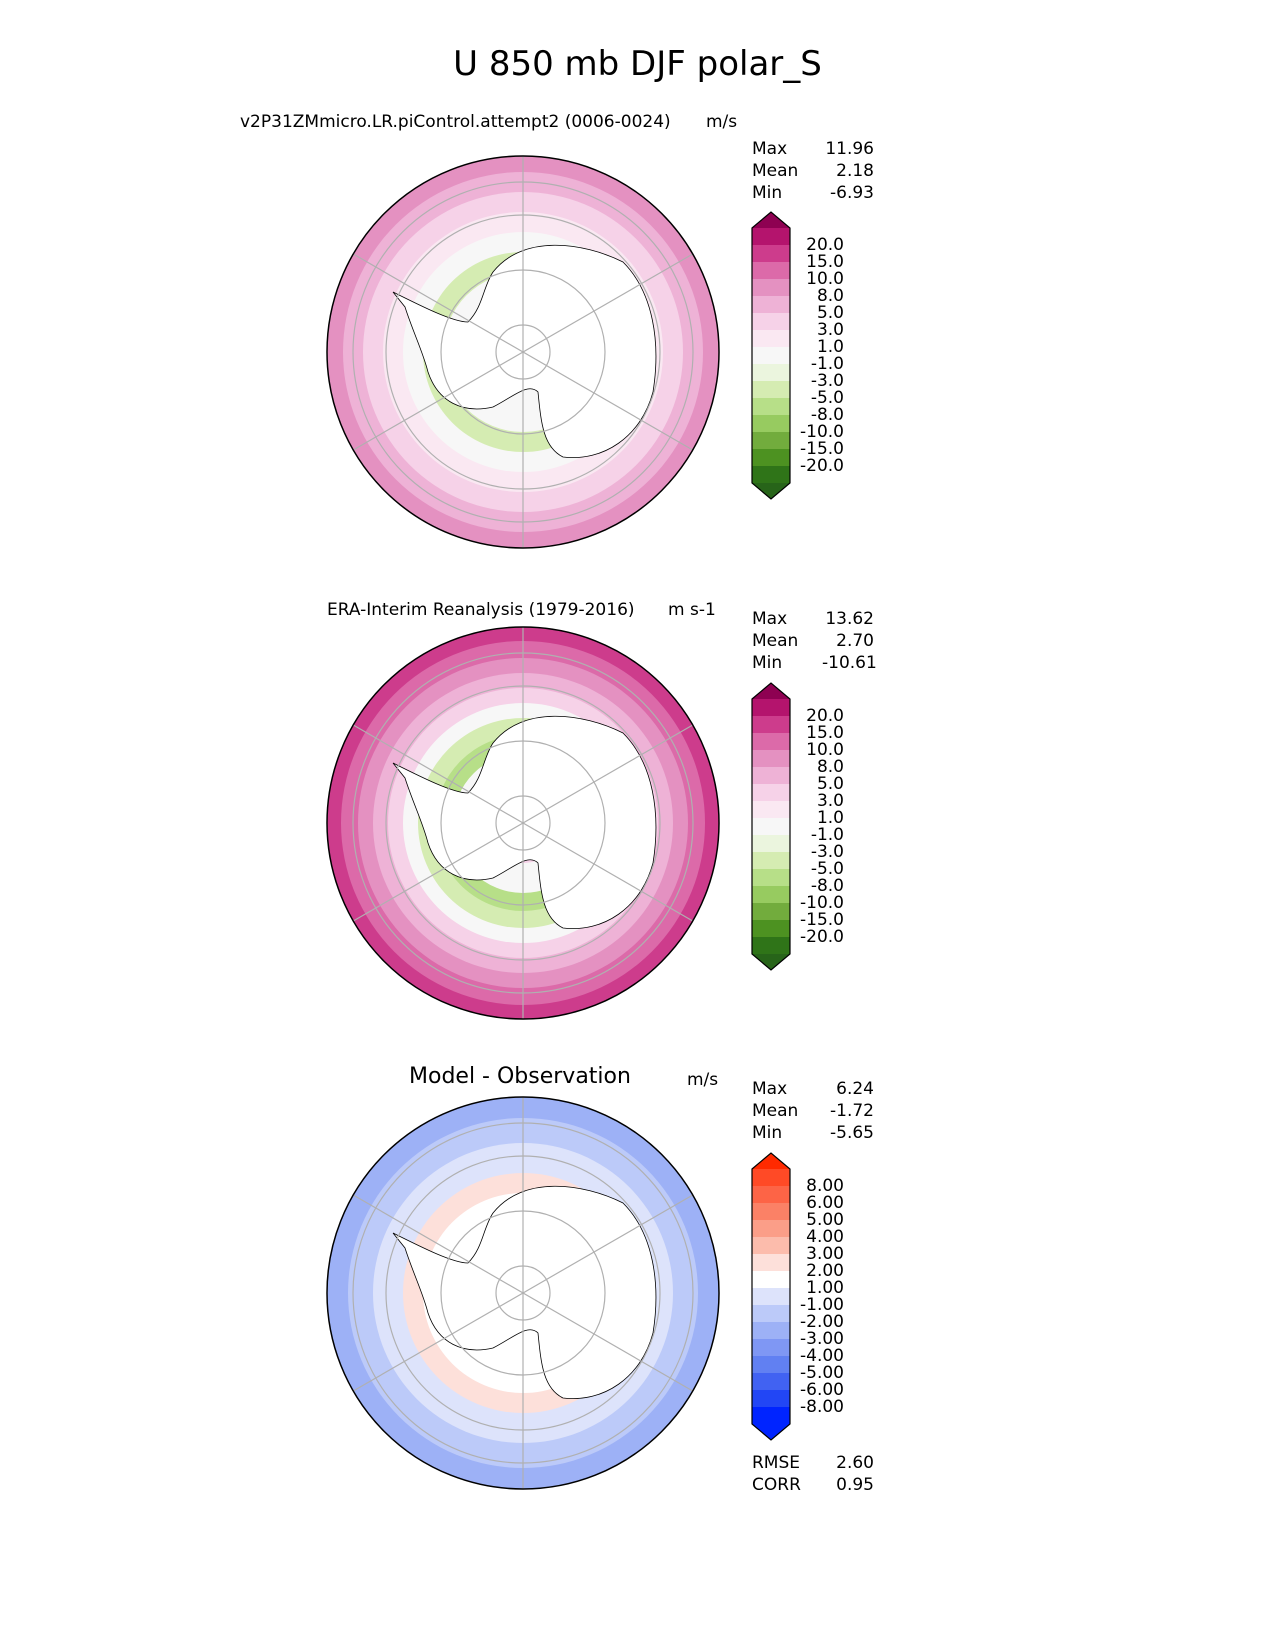  I want to click on polar-map-panel1, so click(523, 352).